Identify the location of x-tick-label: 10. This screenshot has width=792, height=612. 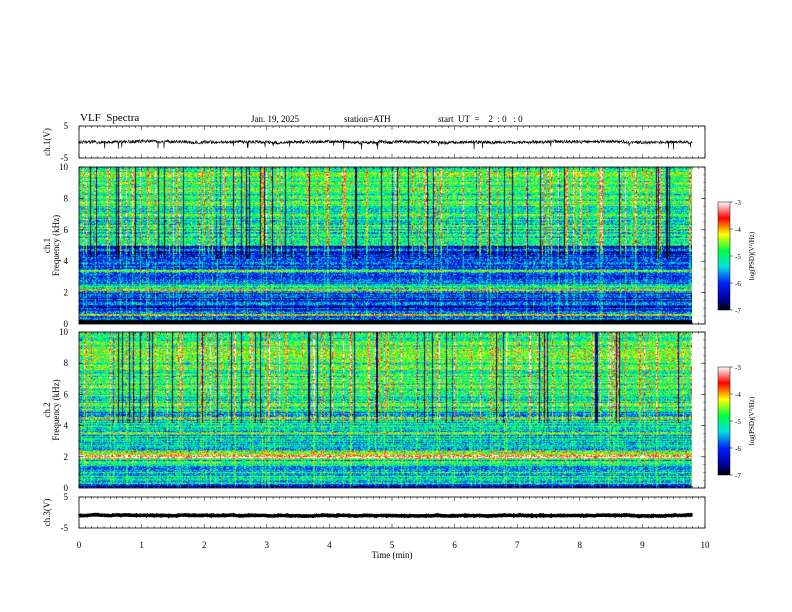
(706, 545).